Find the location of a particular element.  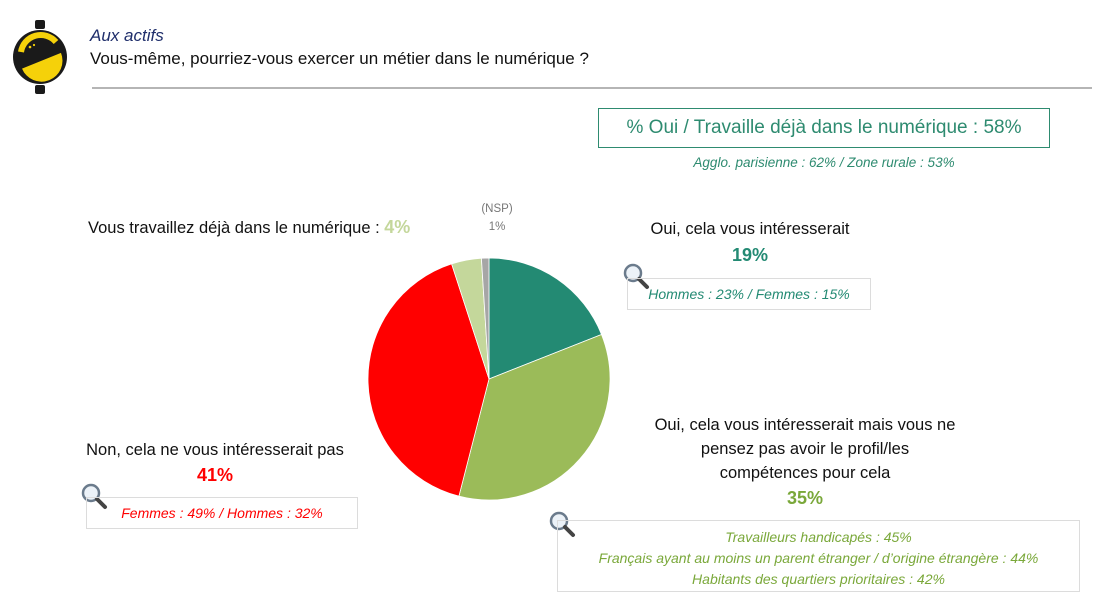

label-non-pct: 41% is located at coordinates (215, 475).